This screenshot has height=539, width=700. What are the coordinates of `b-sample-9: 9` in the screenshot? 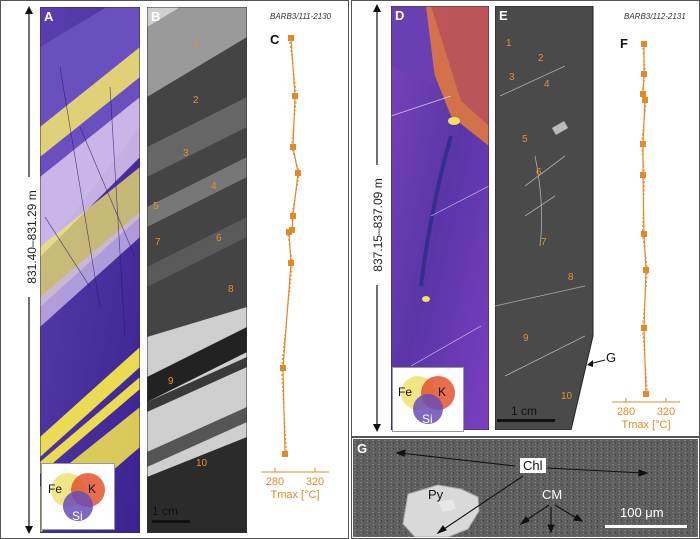 It's located at (171, 381).